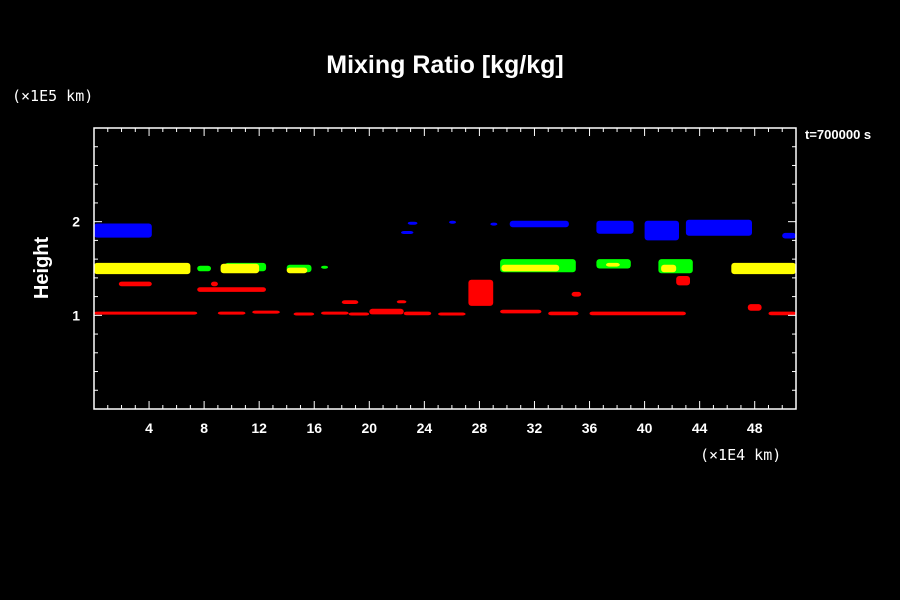  Describe the element at coordinates (76, 315) in the screenshot. I see `y-tick-label: 1` at that location.